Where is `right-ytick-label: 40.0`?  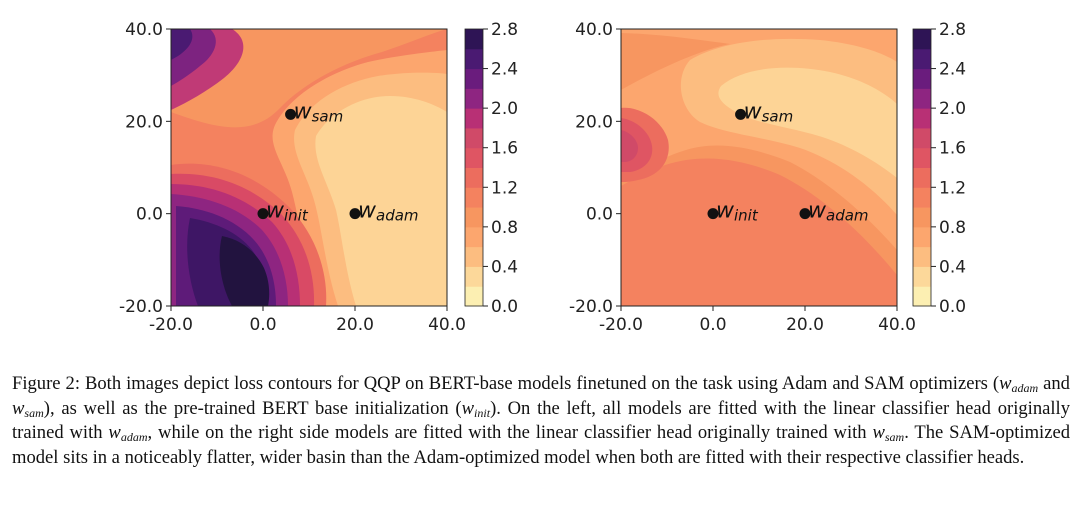
right-ytick-label: 40.0 is located at coordinates (594, 30).